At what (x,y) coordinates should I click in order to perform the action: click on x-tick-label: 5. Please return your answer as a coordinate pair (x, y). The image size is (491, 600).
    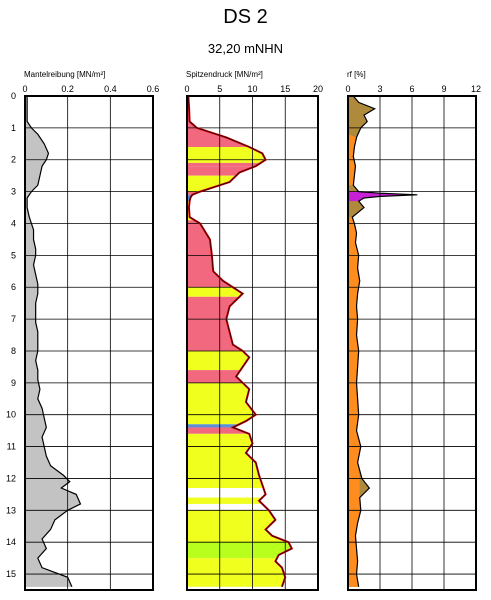
    Looking at the image, I should click on (219, 89).